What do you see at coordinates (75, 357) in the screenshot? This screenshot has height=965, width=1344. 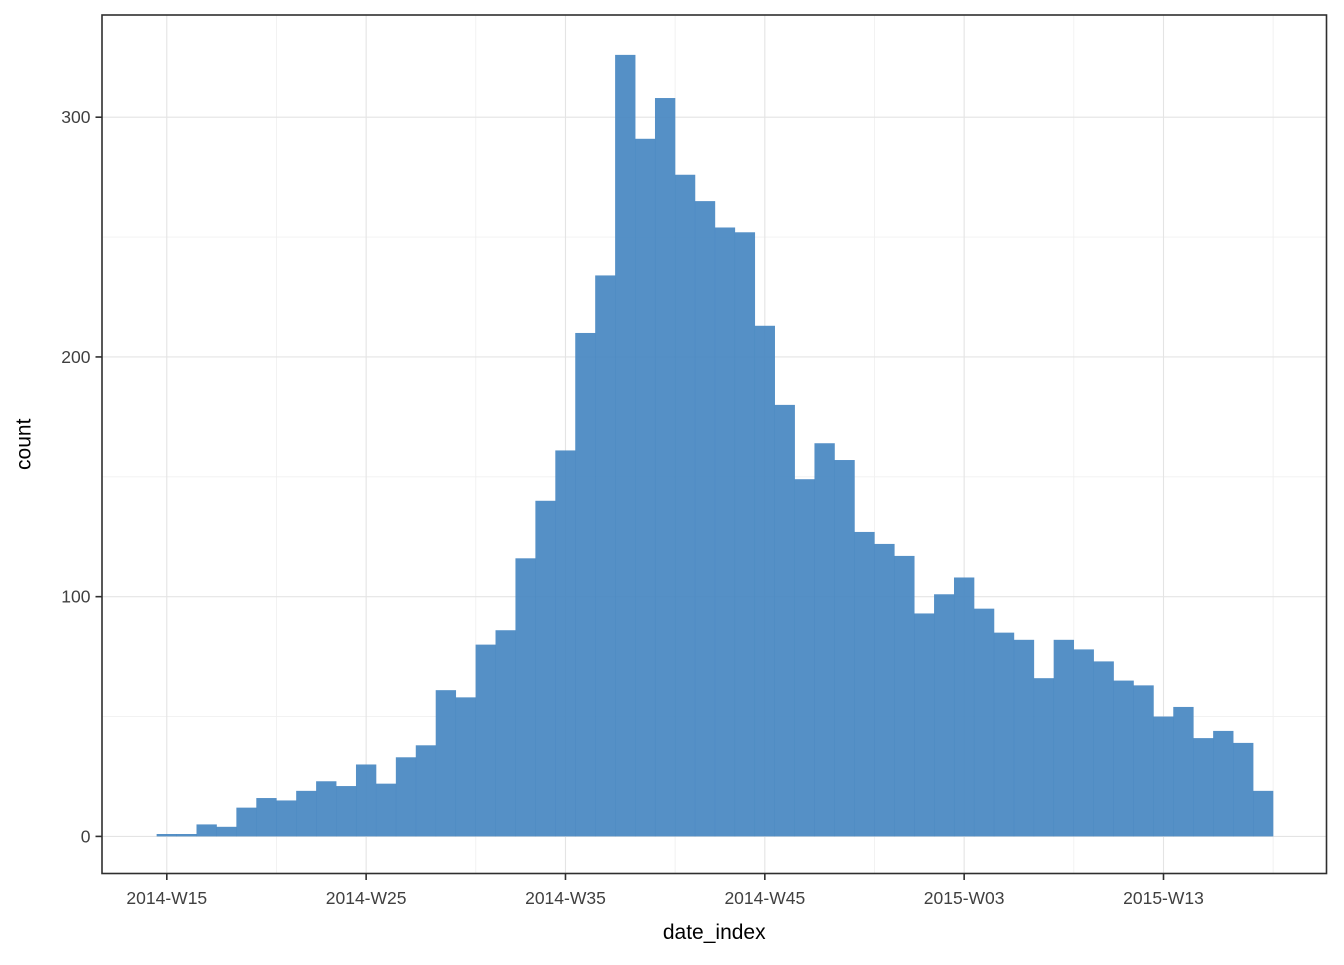 I see `y-tick-label: 200` at bounding box center [75, 357].